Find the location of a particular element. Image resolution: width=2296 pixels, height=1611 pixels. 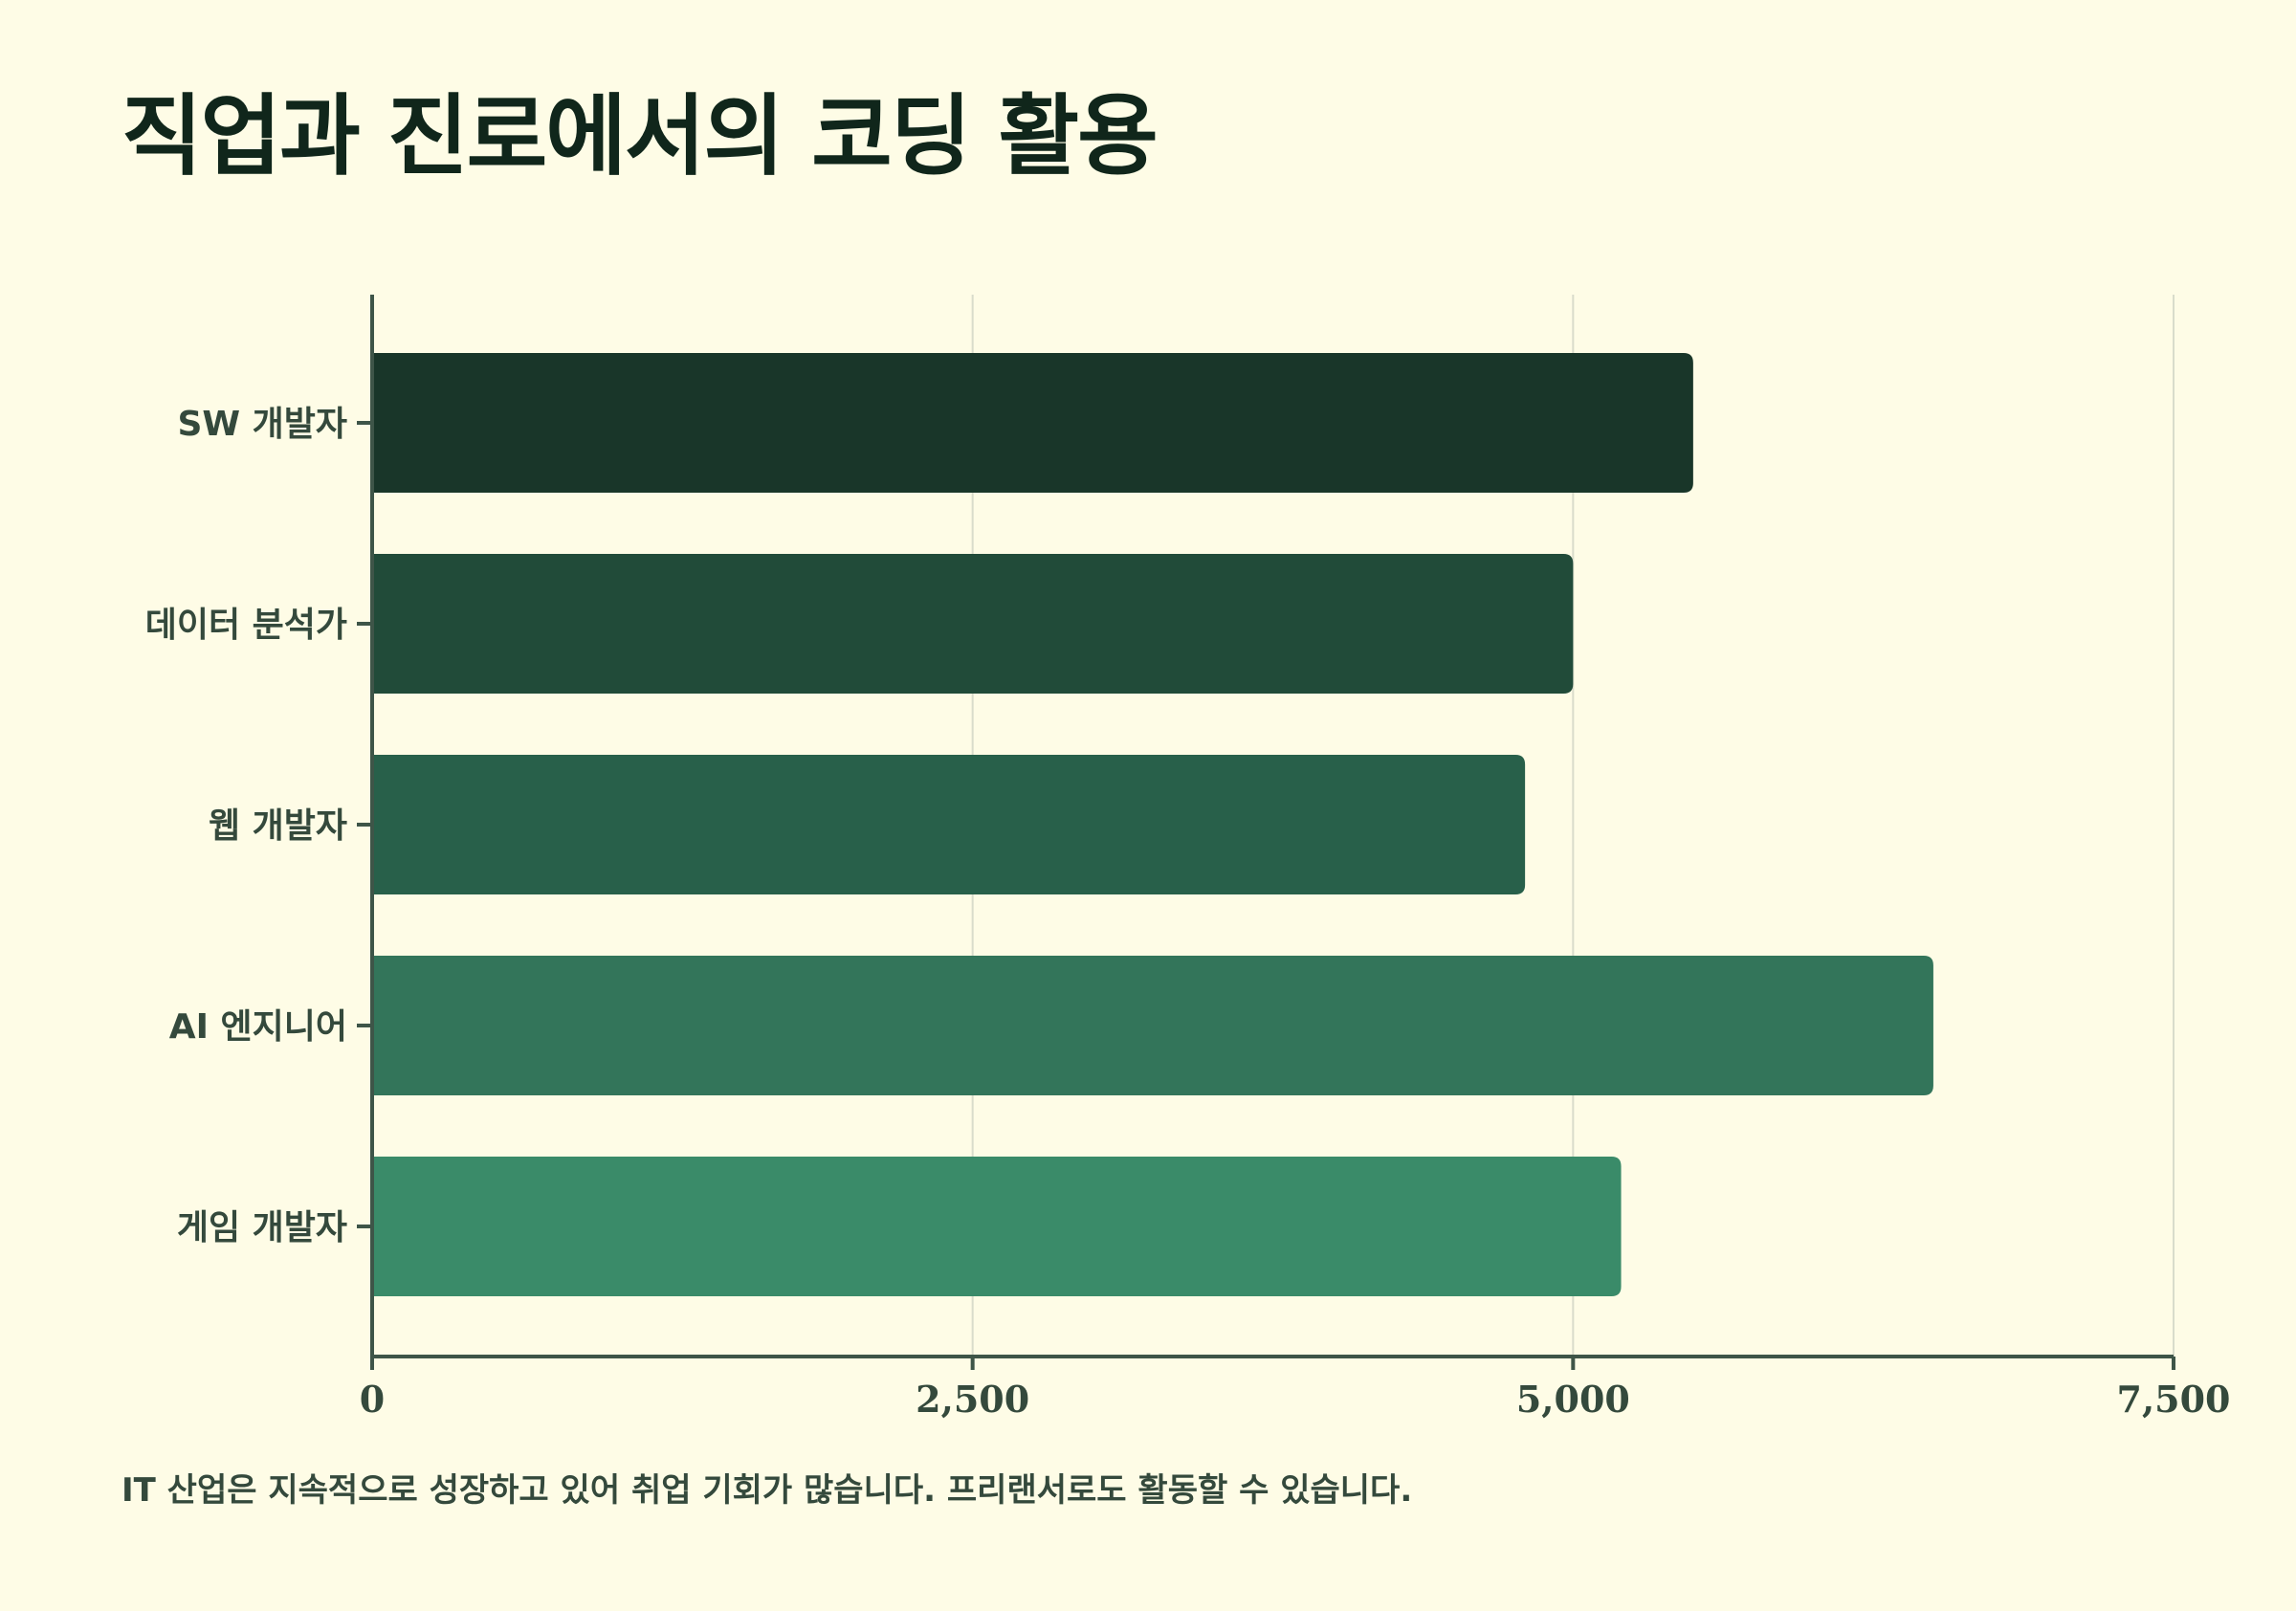

category-label-3: 웹 개발자 is located at coordinates (278, 826).